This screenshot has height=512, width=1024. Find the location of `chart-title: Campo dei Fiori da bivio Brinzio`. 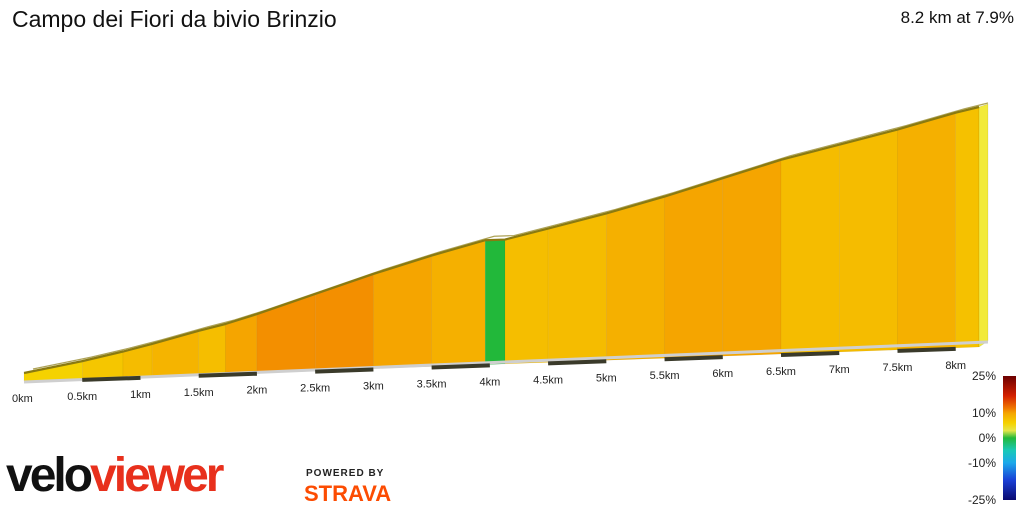

chart-title: Campo dei Fiori da bivio Brinzio is located at coordinates (174, 19).